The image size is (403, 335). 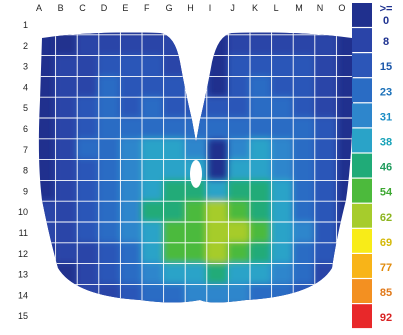 What do you see at coordinates (218, 315) in the screenshot?
I see `heat-cell-i15` at bounding box center [218, 315].